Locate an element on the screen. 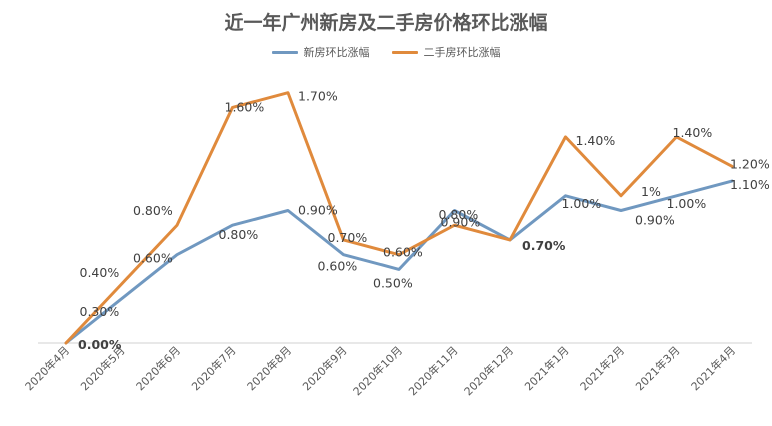 The height and width of the screenshot is (426, 772). x-tick-label: 2020年12月 is located at coordinates (488, 370).